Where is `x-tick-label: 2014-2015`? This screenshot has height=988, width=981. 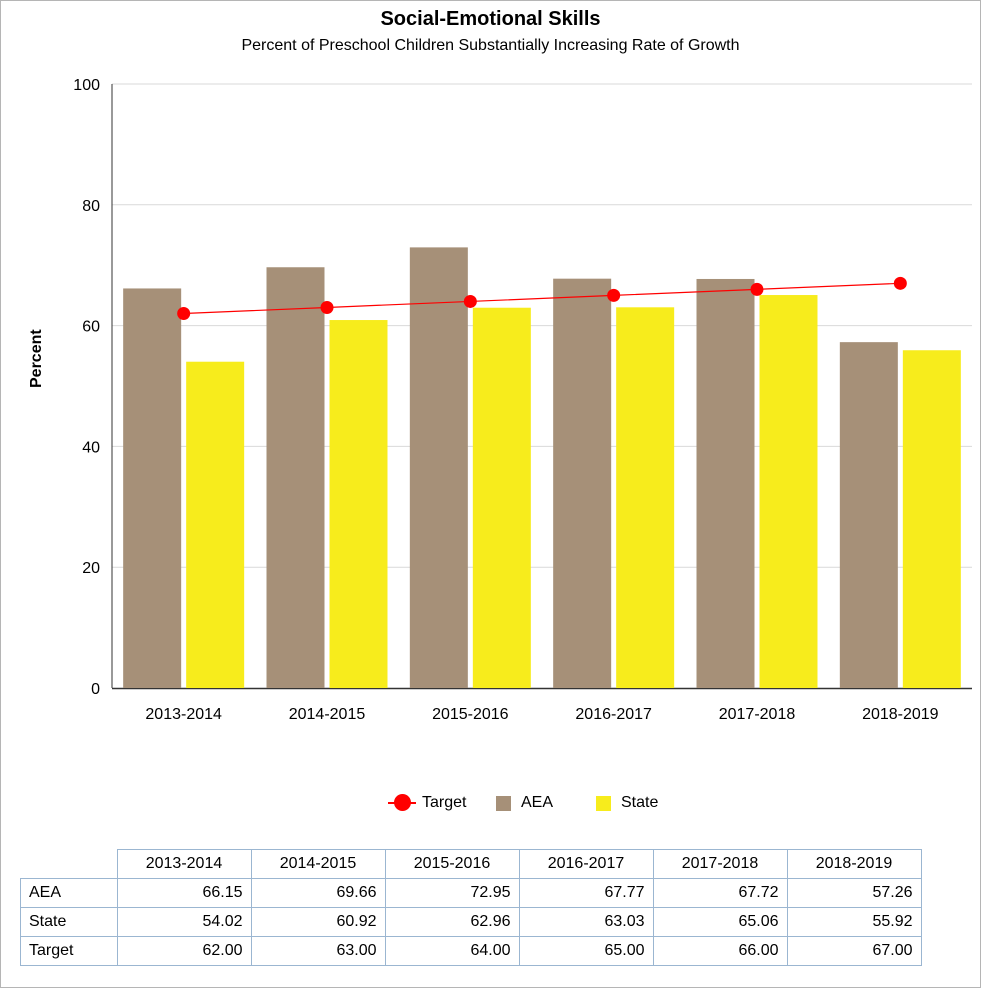
x-tick-label: 2014-2015 is located at coordinates (327, 714).